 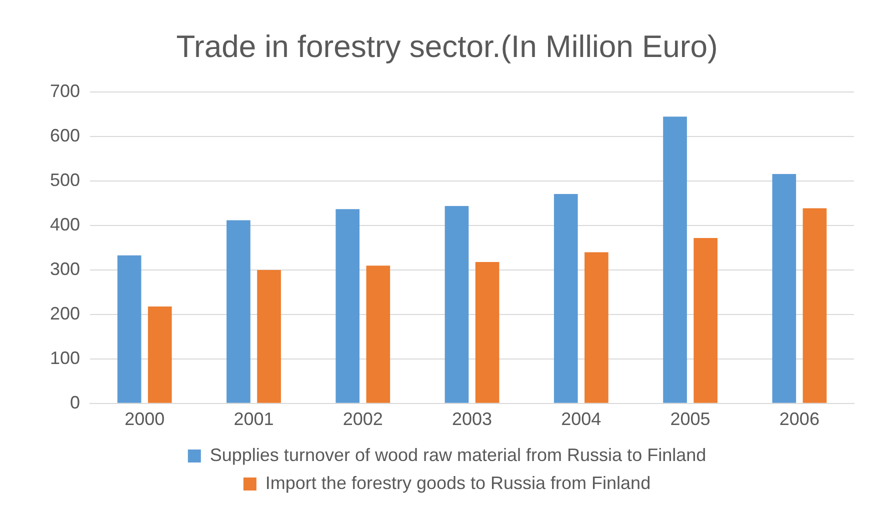 What do you see at coordinates (65, 358) in the screenshot?
I see `y-tick-label: 100` at bounding box center [65, 358].